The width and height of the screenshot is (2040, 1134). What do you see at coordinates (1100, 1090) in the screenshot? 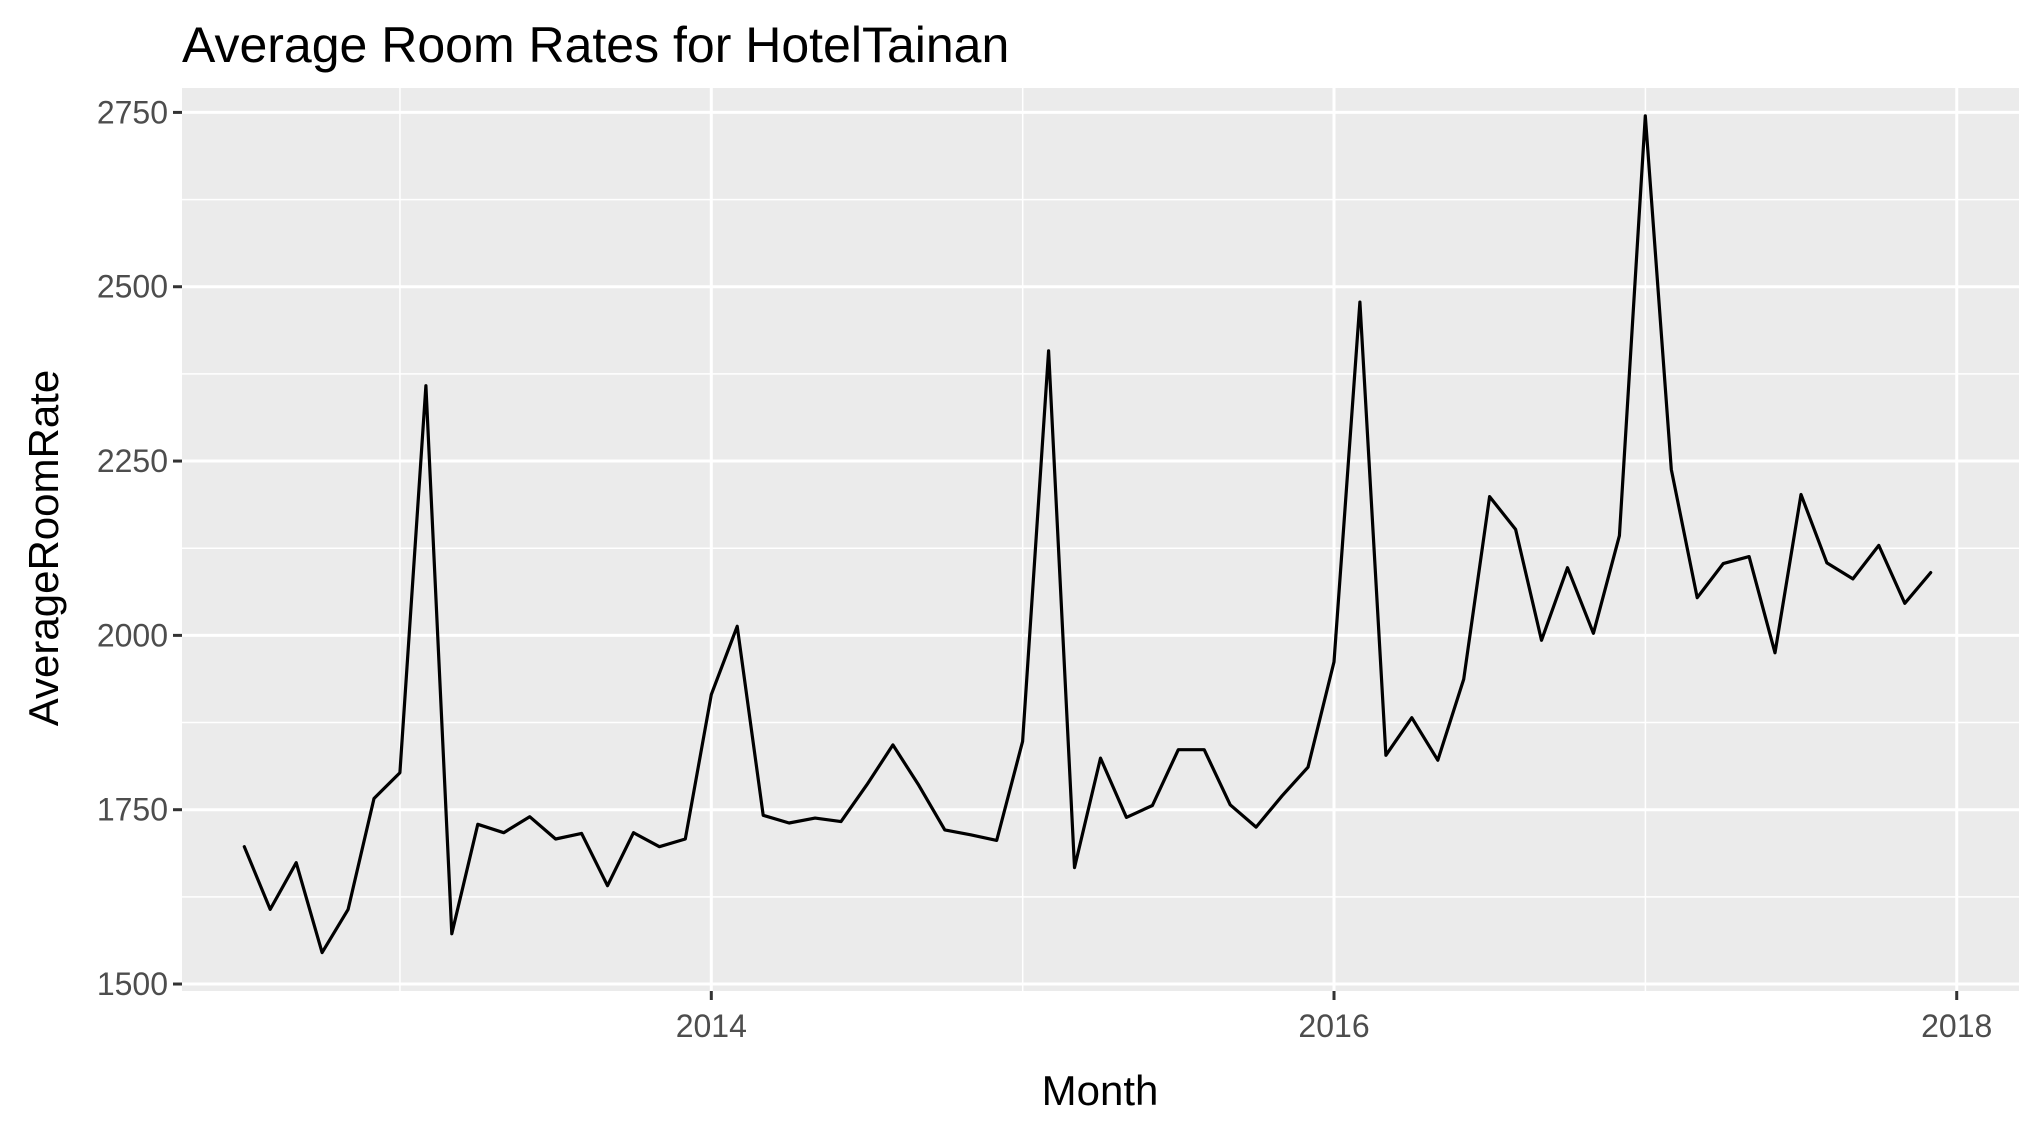
I see `x-axis-title: Month` at bounding box center [1100, 1090].